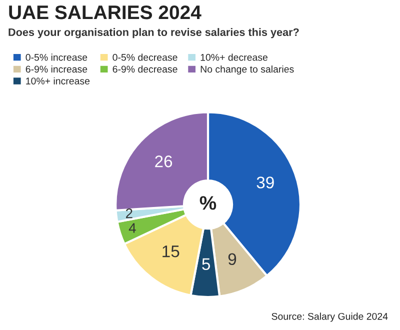 This screenshot has height=330, width=400. What do you see at coordinates (57, 57) in the screenshot?
I see `legend-label: 0-5% increase` at bounding box center [57, 57].